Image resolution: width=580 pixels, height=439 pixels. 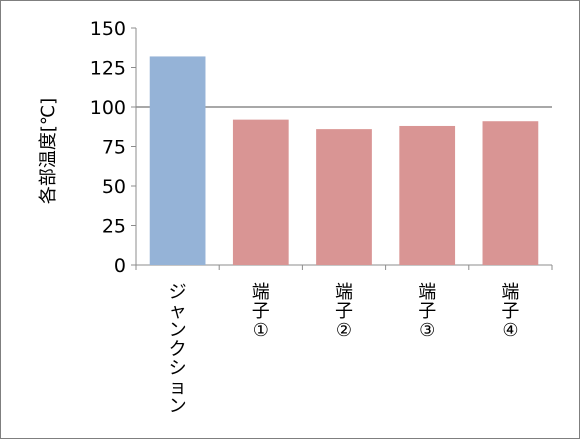 What do you see at coordinates (120, 266) in the screenshot?
I see `y-tick-label: 0` at bounding box center [120, 266].